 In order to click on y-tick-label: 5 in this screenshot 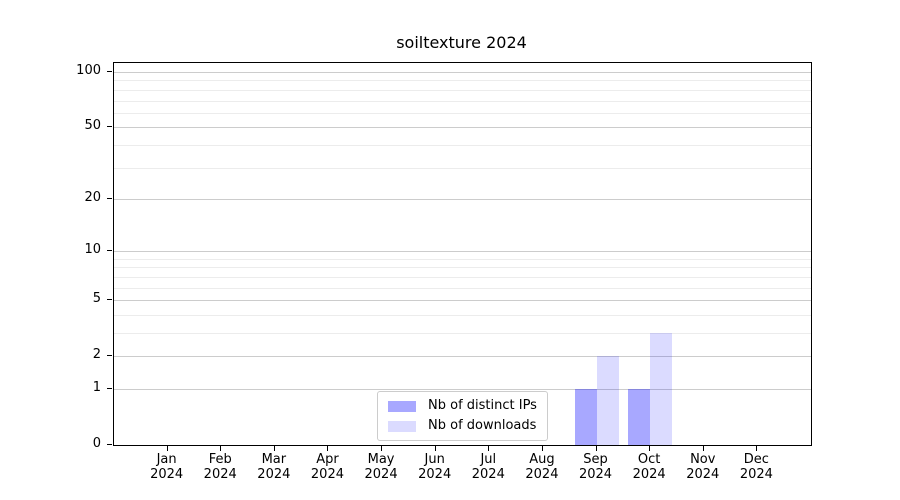, I will do `click(96, 299)`.